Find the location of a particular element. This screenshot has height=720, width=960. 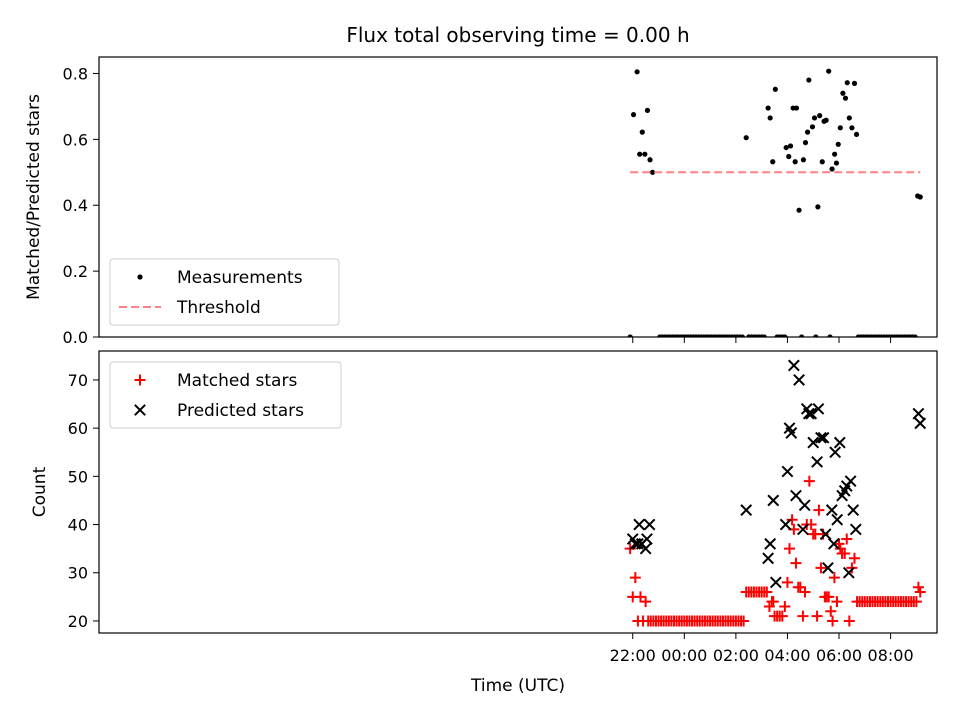

y-axis-label: Count is located at coordinates (40, 491).